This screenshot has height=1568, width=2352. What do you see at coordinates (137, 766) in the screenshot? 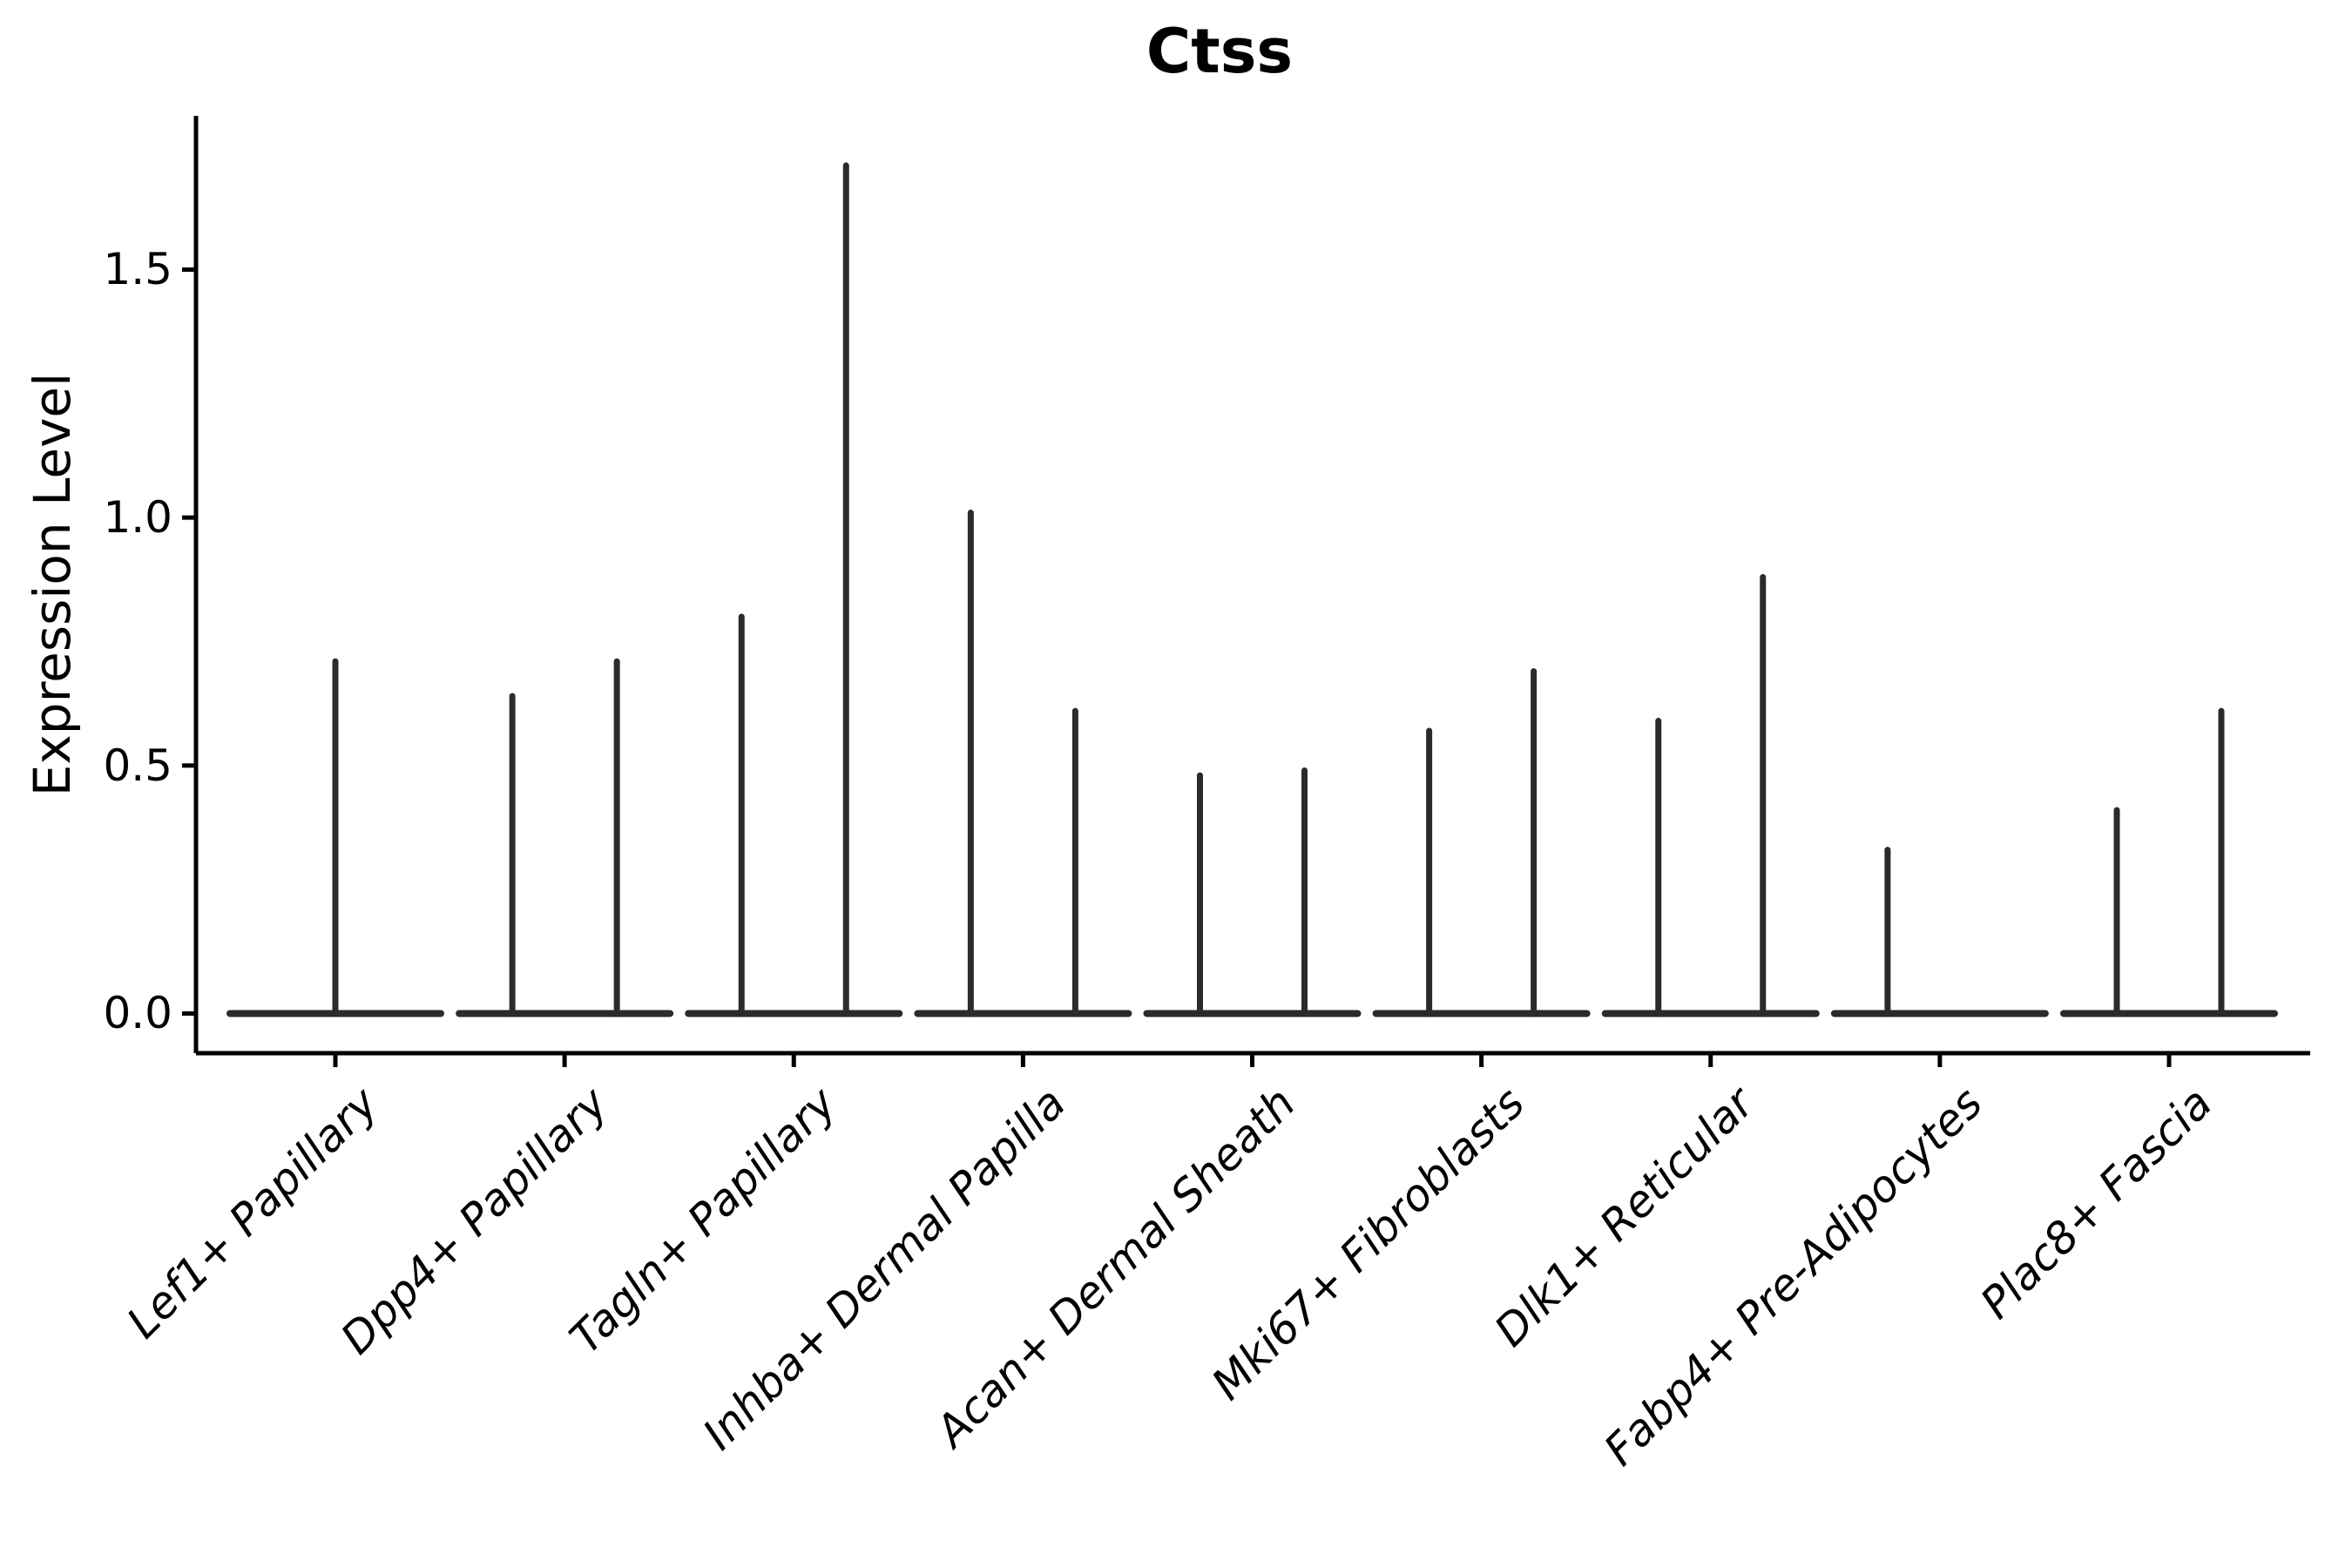
I see `y-tick-label: 0.5` at bounding box center [137, 766].